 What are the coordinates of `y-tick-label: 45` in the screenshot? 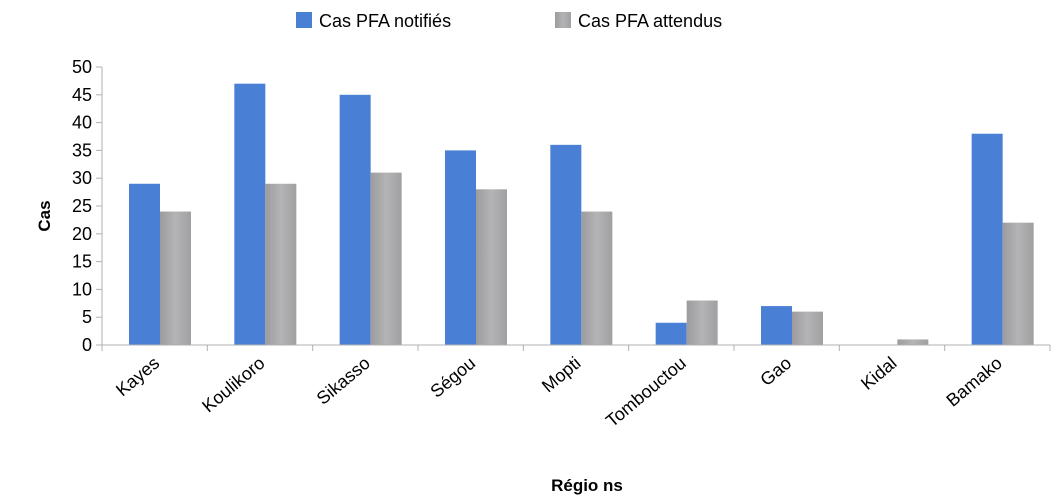 It's located at (82, 95).